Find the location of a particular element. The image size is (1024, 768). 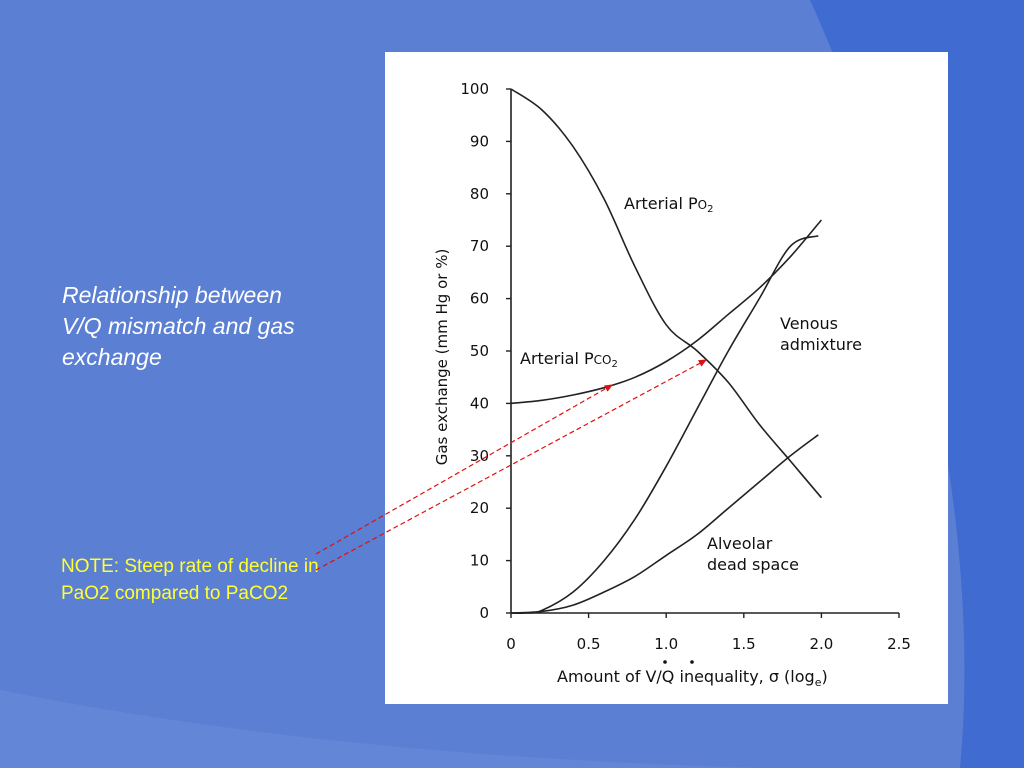

label-arterial-pco2-sub2: 2 is located at coordinates (614, 364).